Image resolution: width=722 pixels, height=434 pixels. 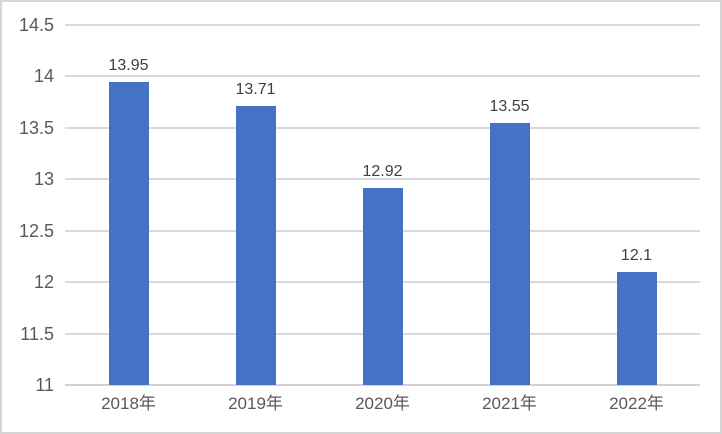 What do you see at coordinates (509, 106) in the screenshot?
I see `data-label: 13.55` at bounding box center [509, 106].